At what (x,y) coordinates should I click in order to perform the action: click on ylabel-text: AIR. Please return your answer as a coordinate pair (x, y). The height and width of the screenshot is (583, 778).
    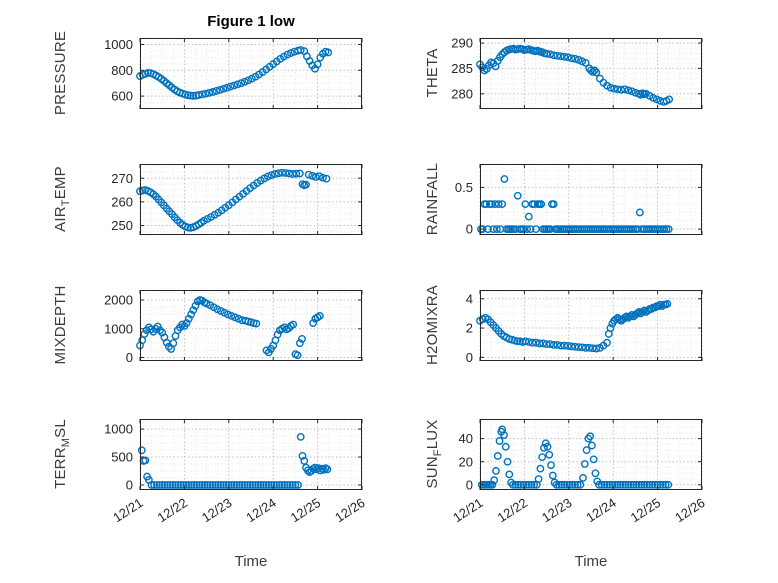
    Looking at the image, I should click on (60, 219).